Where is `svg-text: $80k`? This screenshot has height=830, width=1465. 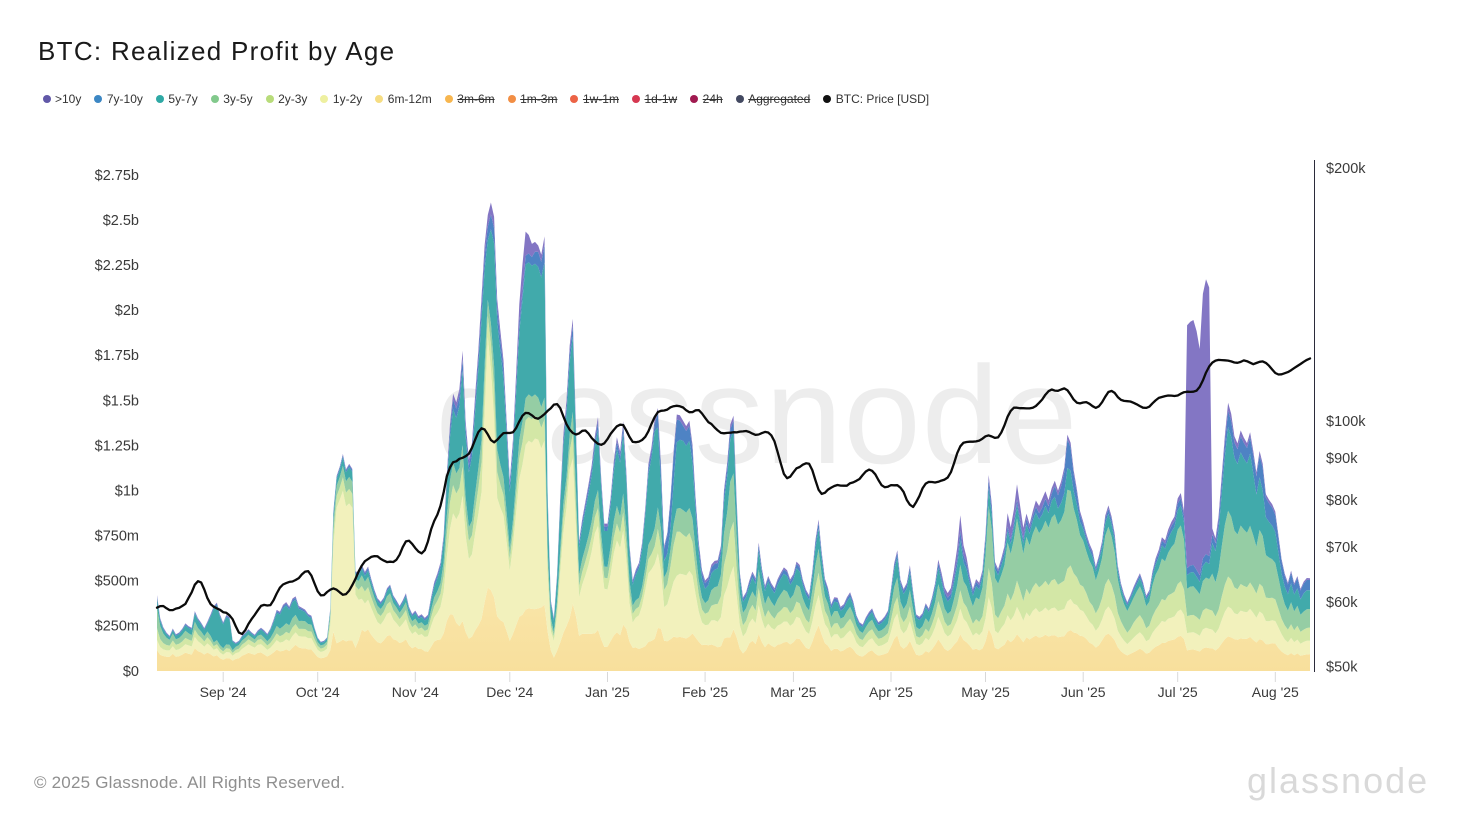 svg-text: $80k is located at coordinates (1342, 501).